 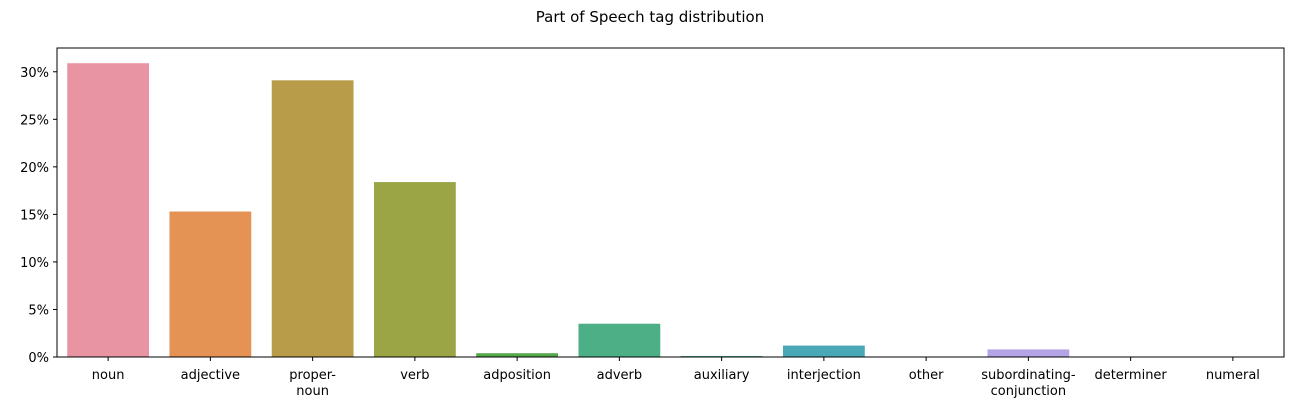 I want to click on bar-subordinating-conjunction, so click(x=1028, y=353).